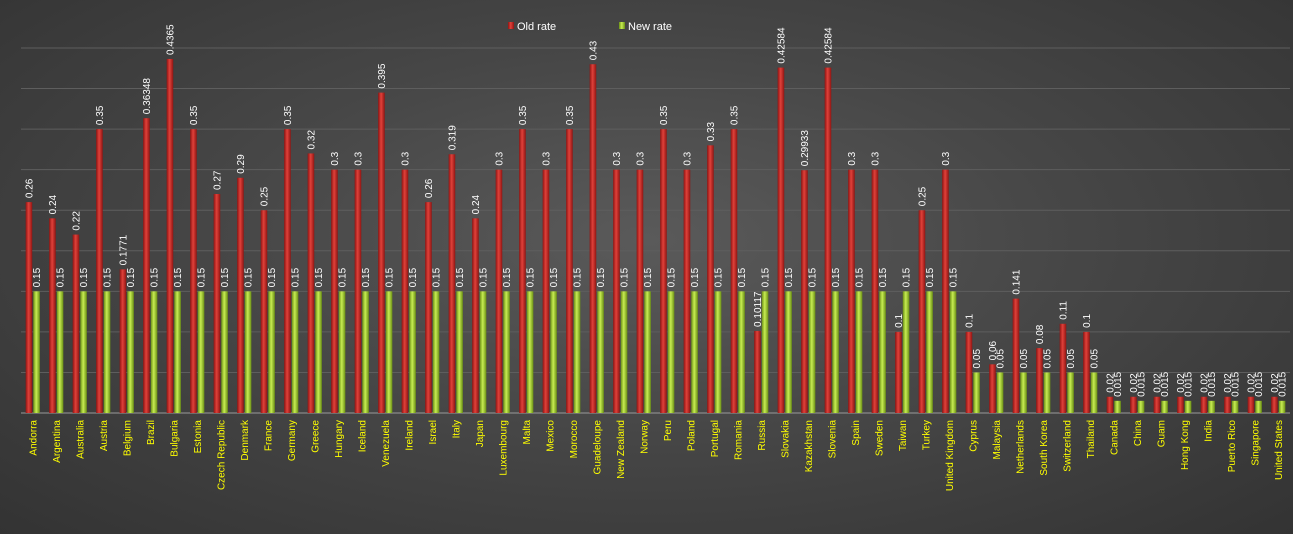 This screenshot has height=534, width=1293. Describe the element at coordinates (33, 438) in the screenshot. I see `category-label: Andorra` at that location.